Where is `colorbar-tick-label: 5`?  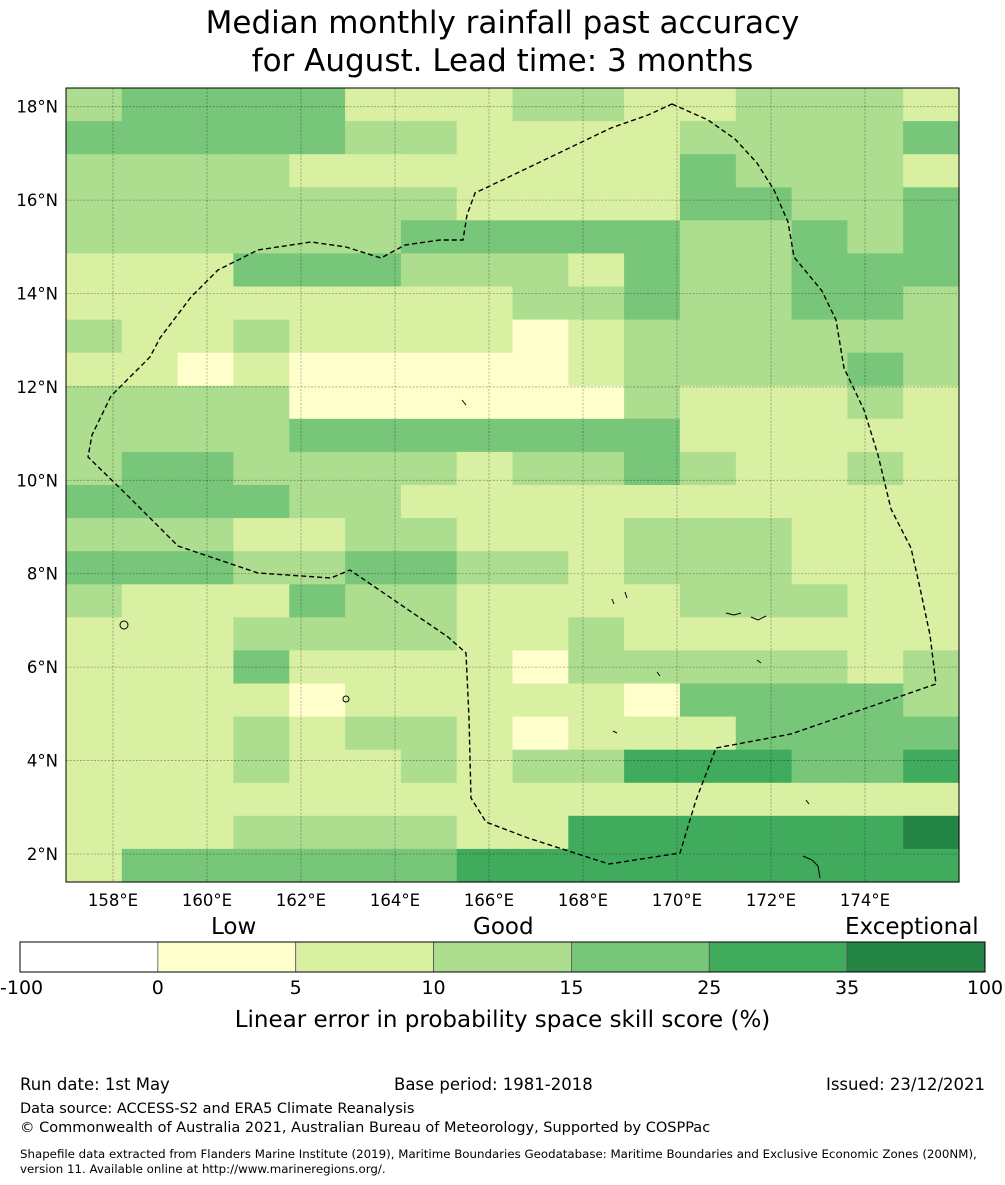
colorbar-tick-label: 5 is located at coordinates (295, 988).